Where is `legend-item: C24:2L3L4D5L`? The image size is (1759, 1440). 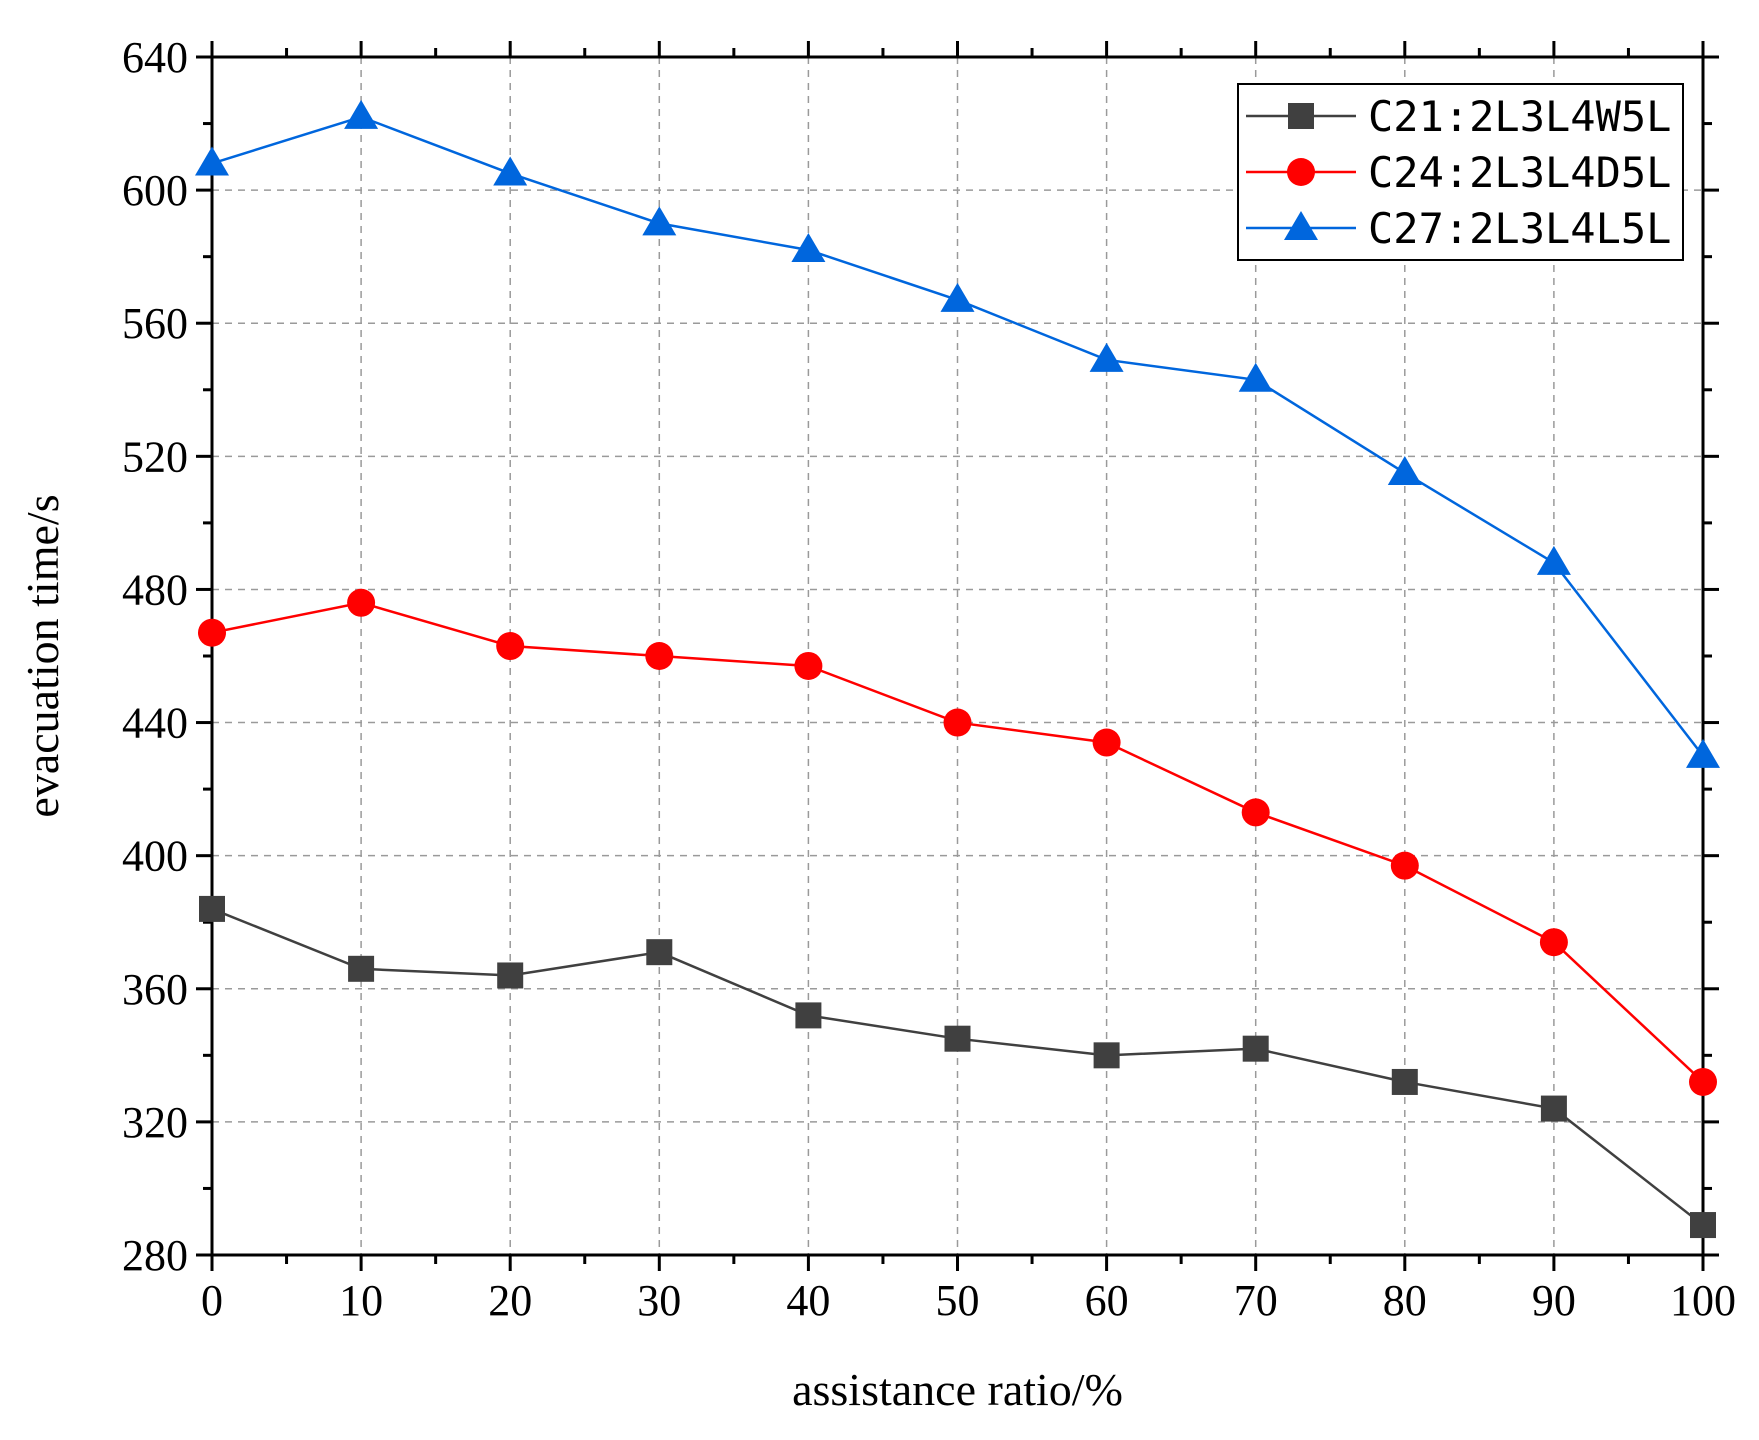
legend-item: C24:2L3L4D5L is located at coordinates (1458, 172).